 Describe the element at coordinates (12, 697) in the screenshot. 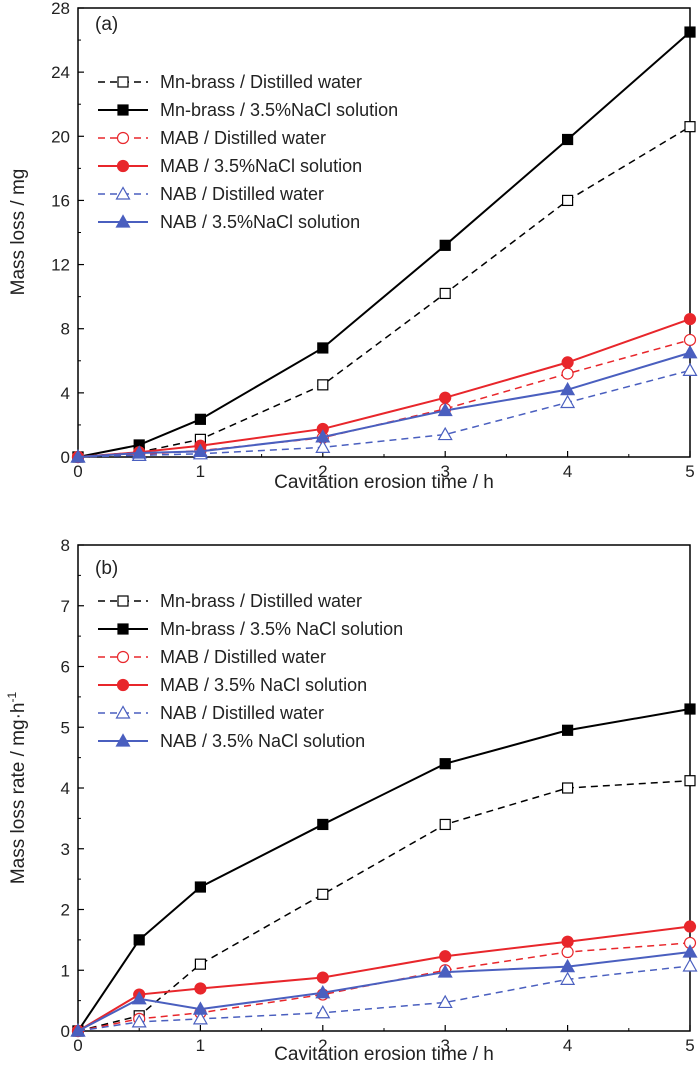

I see `y-axis-title-b-sup: -1` at that location.